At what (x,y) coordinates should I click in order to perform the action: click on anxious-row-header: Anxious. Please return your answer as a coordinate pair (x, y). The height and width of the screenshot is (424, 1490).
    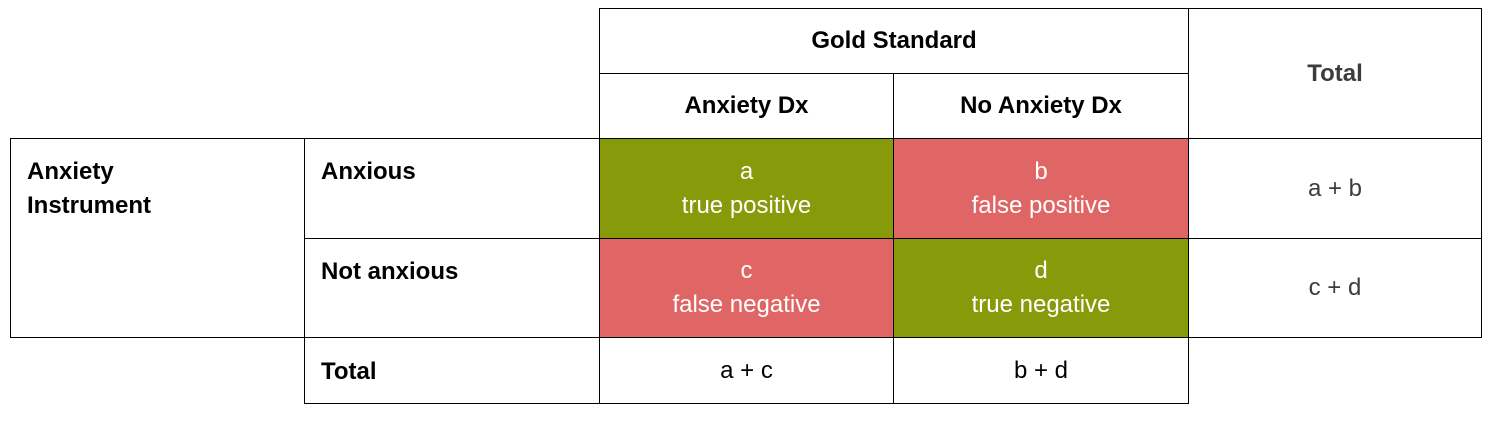
    Looking at the image, I should click on (452, 188).